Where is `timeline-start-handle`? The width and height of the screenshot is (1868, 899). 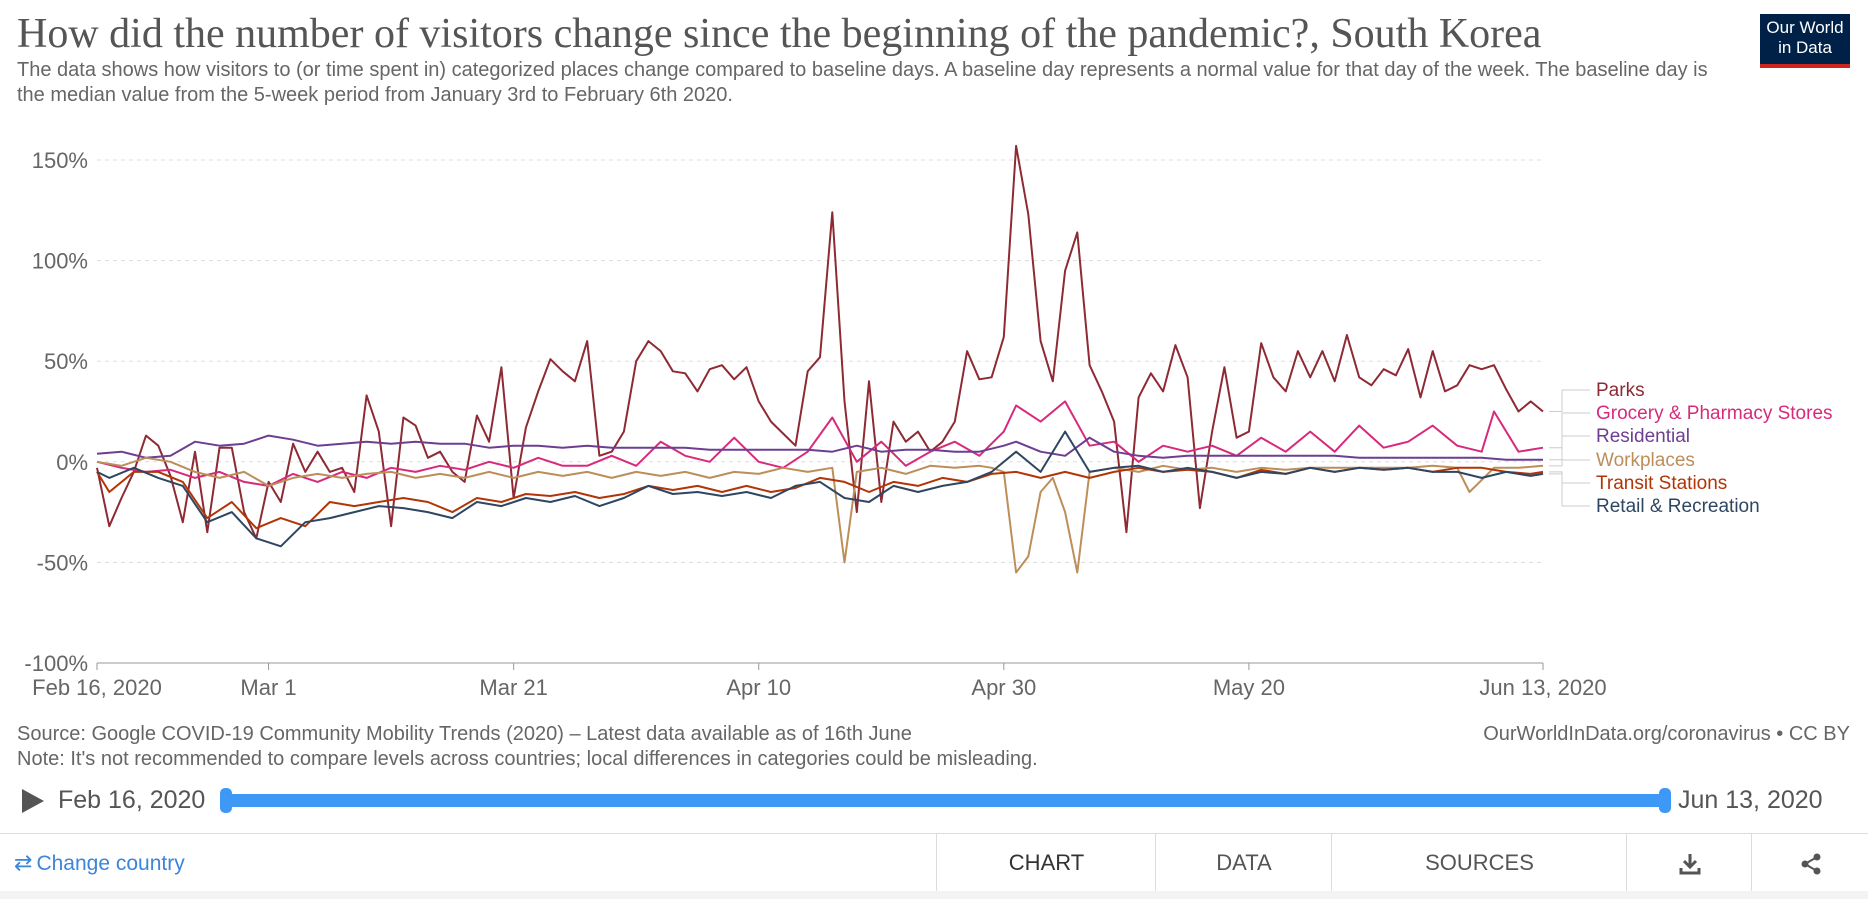
timeline-start-handle is located at coordinates (226, 800).